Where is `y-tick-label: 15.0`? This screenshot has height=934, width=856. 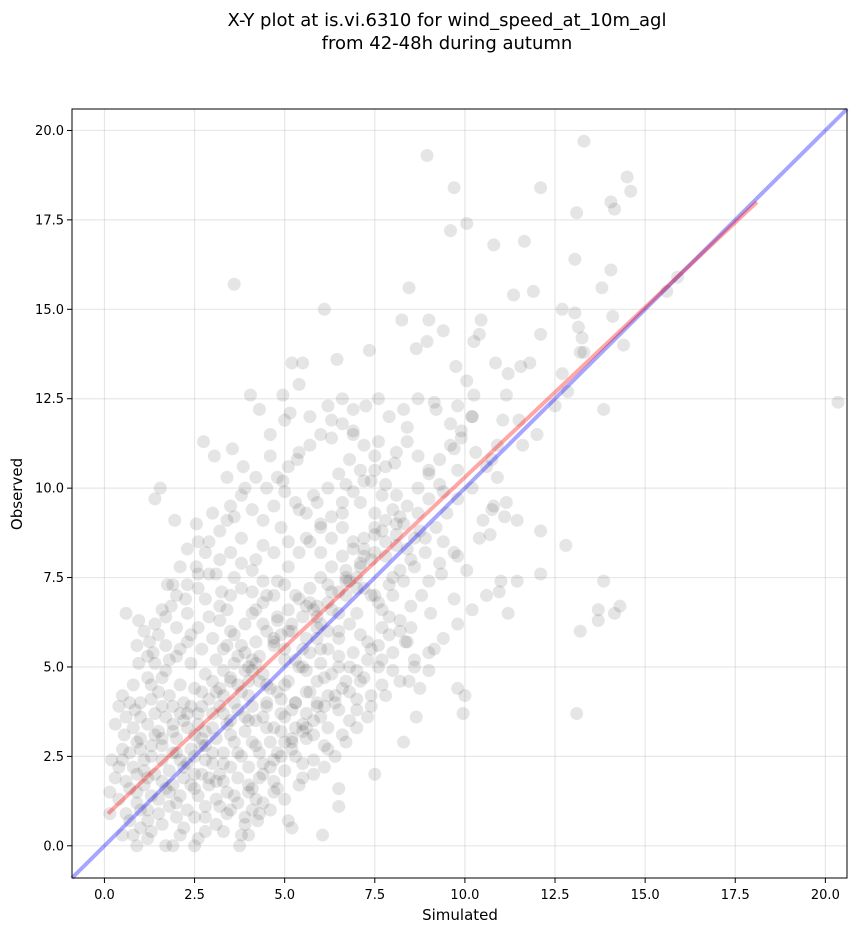
y-tick-label: 15.0 is located at coordinates (49, 310).